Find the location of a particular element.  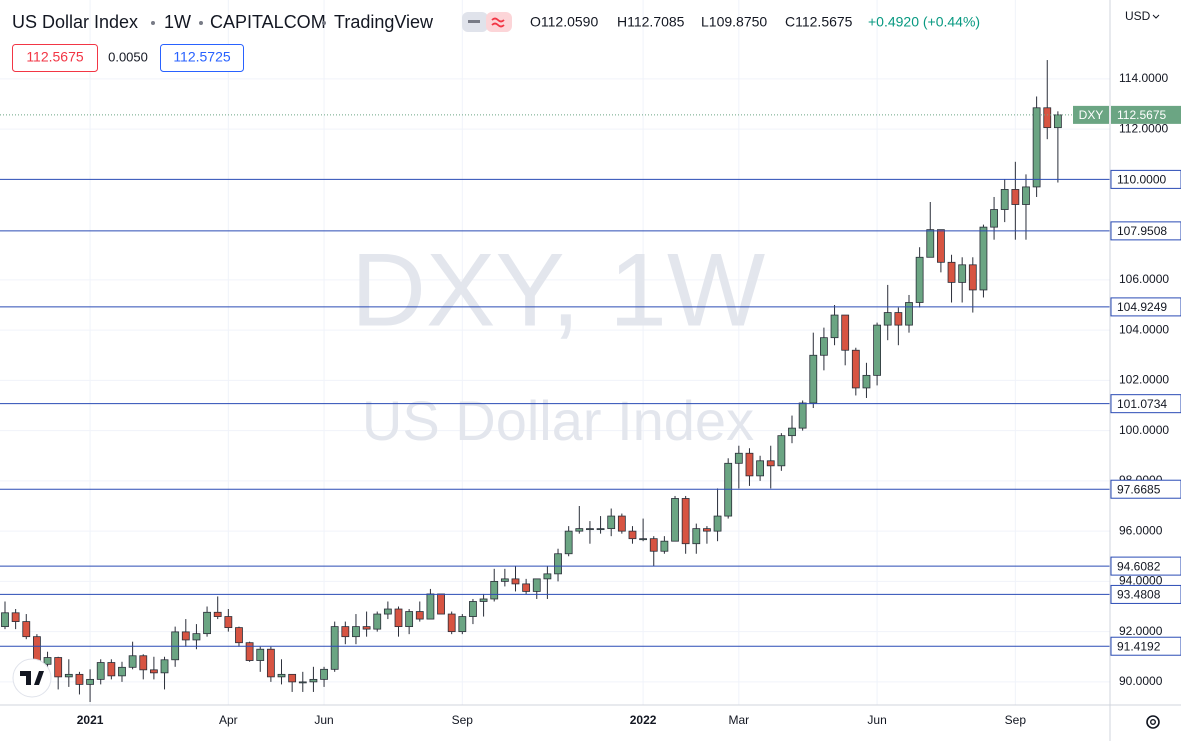

buy-box is located at coordinates (202, 58).